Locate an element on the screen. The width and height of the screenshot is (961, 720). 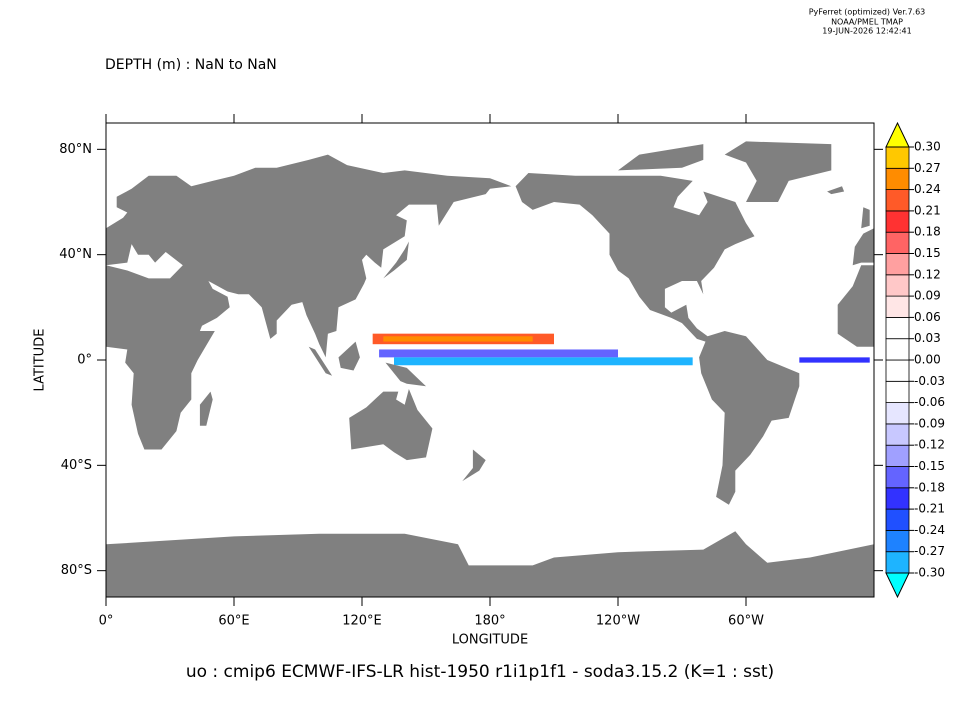
y-tick-label: 80°S is located at coordinates (76, 570).